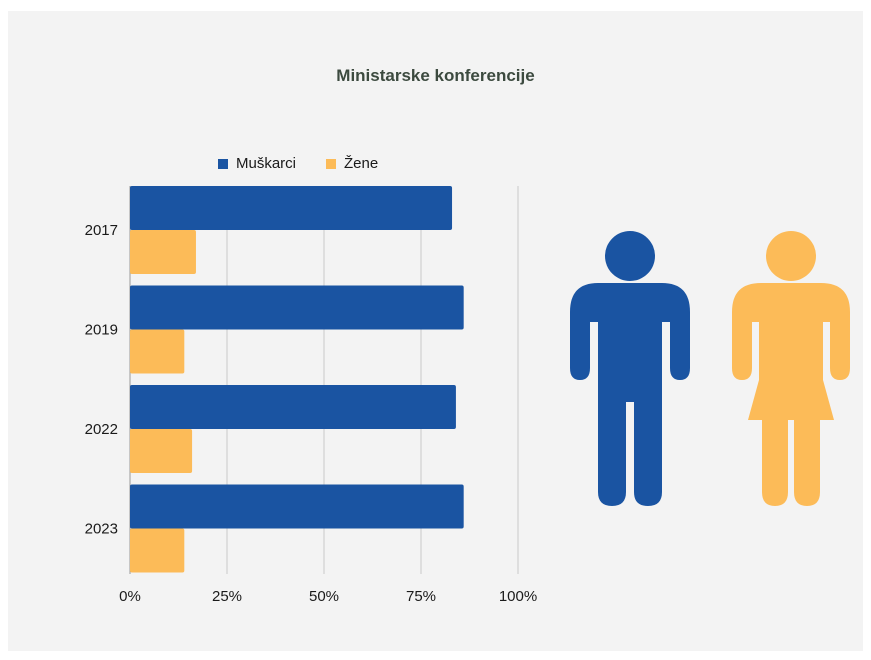 The height and width of the screenshot is (660, 871). What do you see at coordinates (227, 596) in the screenshot?
I see `x-tick-label: 25%` at bounding box center [227, 596].